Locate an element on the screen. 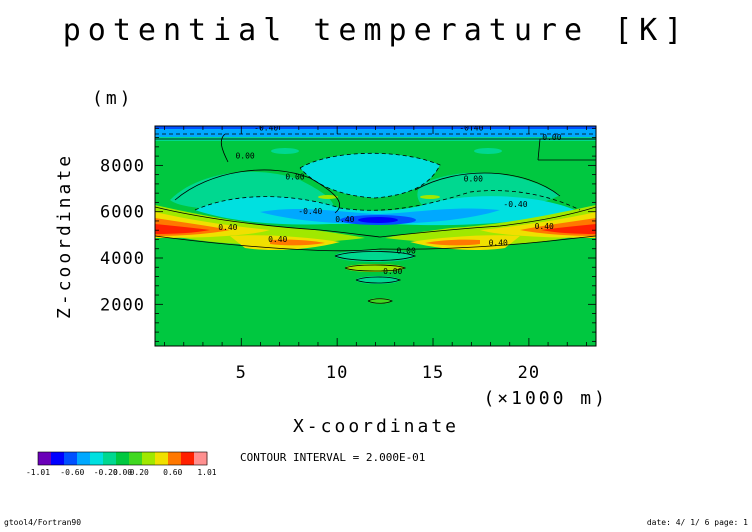  patch-mid-left is located at coordinates (328, 197).